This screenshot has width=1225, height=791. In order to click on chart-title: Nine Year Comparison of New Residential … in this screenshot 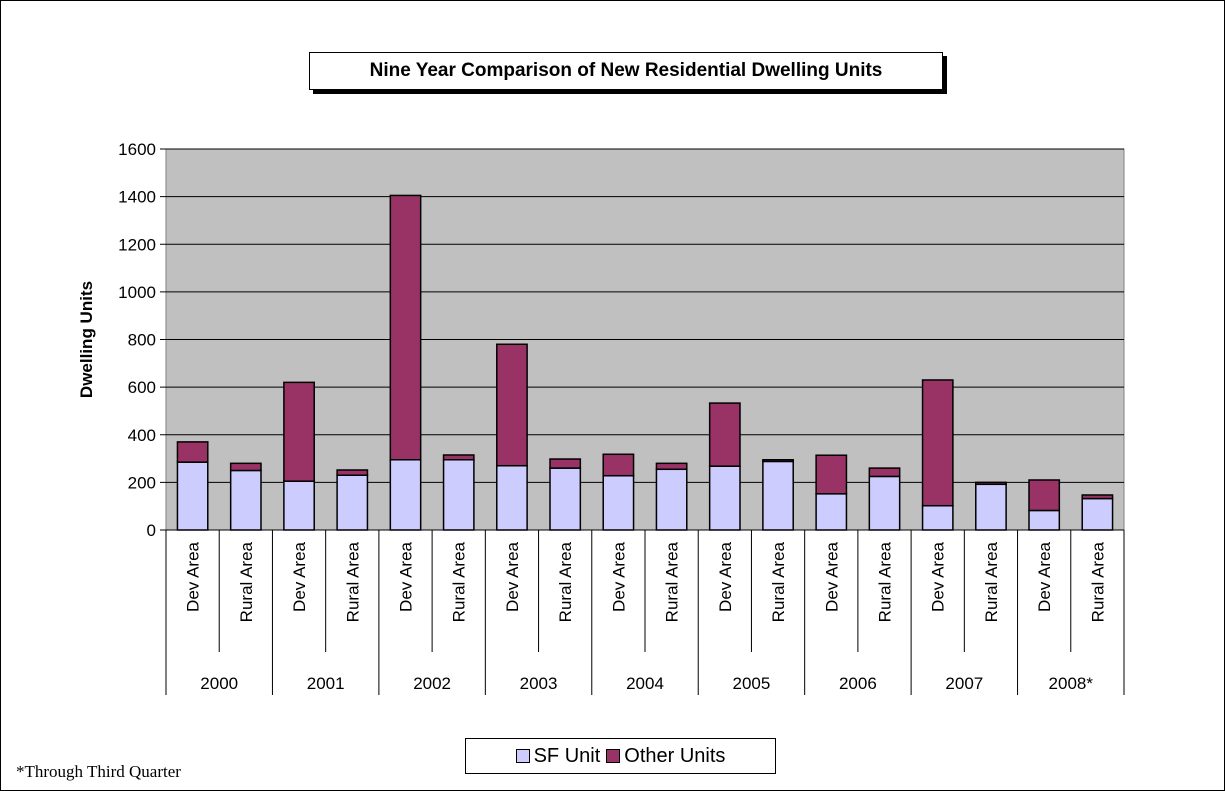, I will do `click(626, 70)`.